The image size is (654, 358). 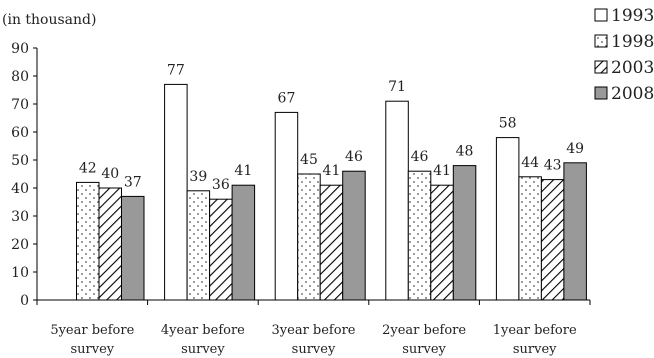 I want to click on legend-swatch-1993, so click(x=601, y=15).